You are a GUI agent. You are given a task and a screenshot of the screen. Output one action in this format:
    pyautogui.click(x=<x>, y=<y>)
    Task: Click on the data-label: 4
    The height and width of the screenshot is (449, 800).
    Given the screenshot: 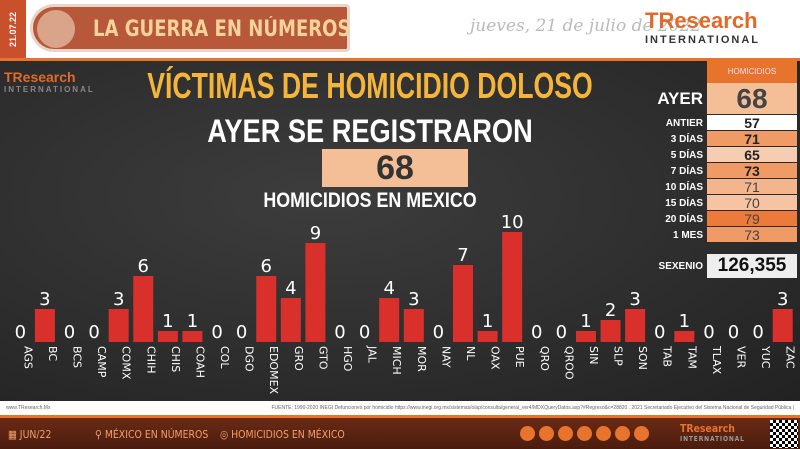 What is the action you would take?
    pyautogui.click(x=388, y=288)
    